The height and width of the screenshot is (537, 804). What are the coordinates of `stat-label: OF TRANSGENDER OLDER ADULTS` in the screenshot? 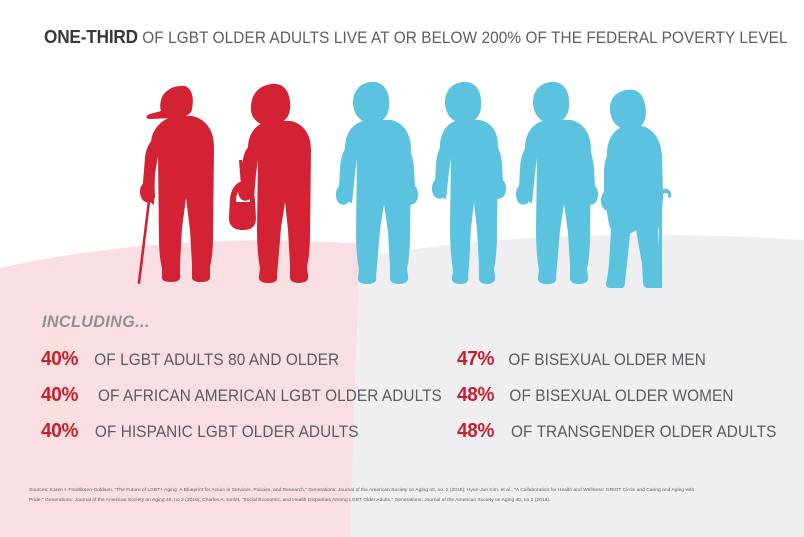 It's located at (644, 432).